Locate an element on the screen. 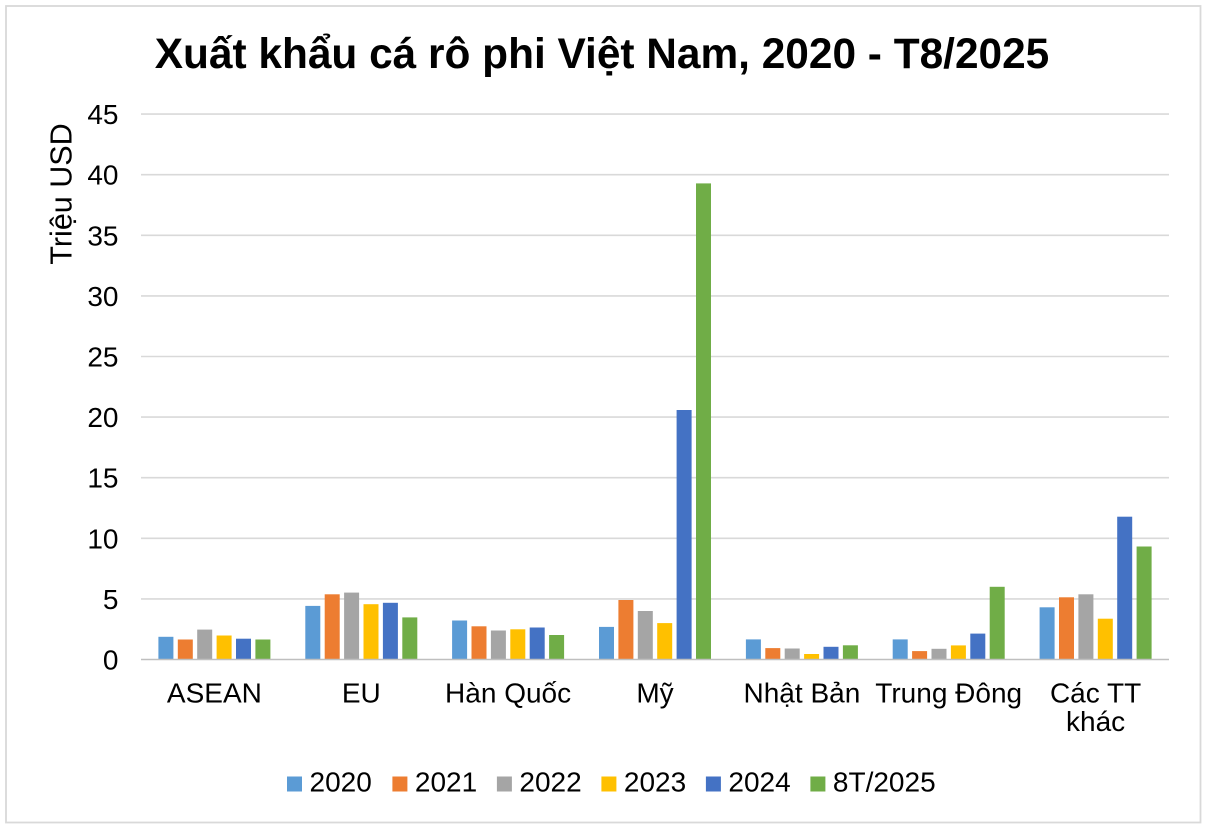 The height and width of the screenshot is (828, 1206). svg-text: 45 is located at coordinates (102, 114).